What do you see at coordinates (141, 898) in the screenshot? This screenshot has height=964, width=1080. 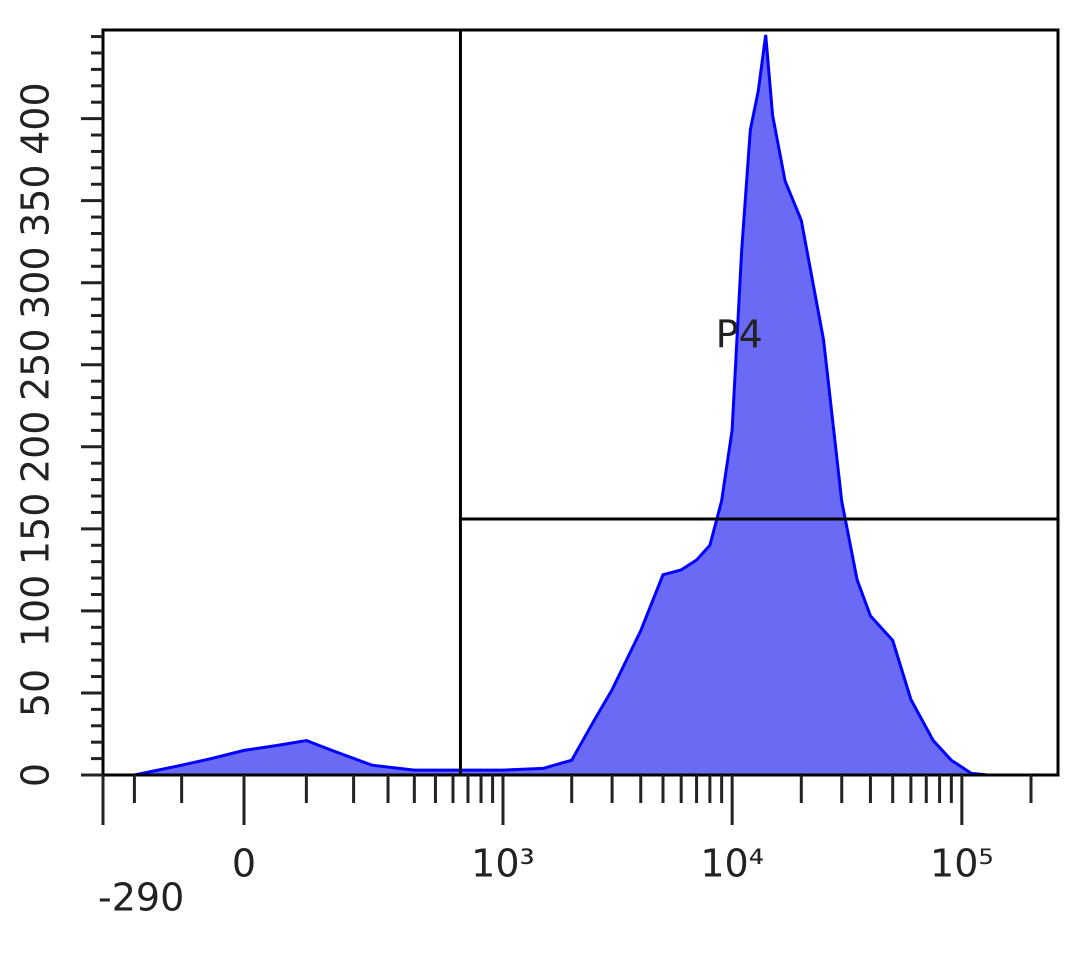 I see `x-tick-label: -290` at bounding box center [141, 898].